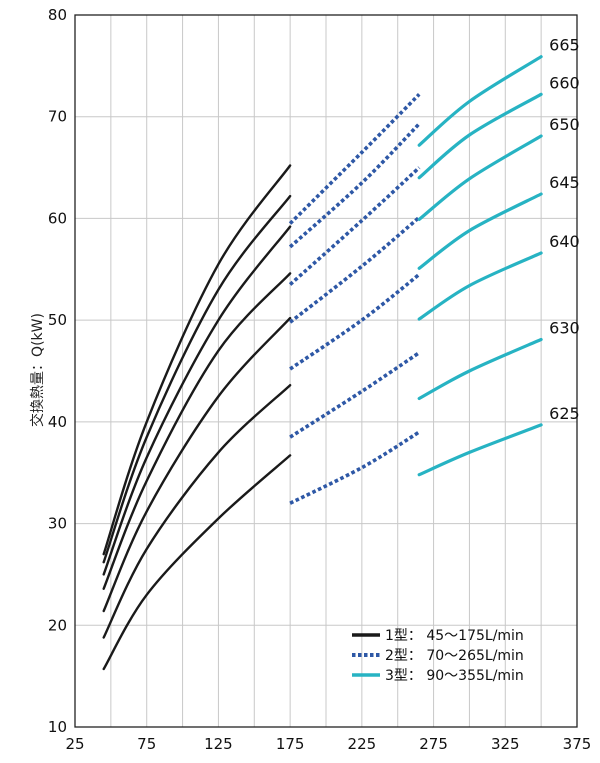  I want to click on curve-650-type3, so click(480, 177).